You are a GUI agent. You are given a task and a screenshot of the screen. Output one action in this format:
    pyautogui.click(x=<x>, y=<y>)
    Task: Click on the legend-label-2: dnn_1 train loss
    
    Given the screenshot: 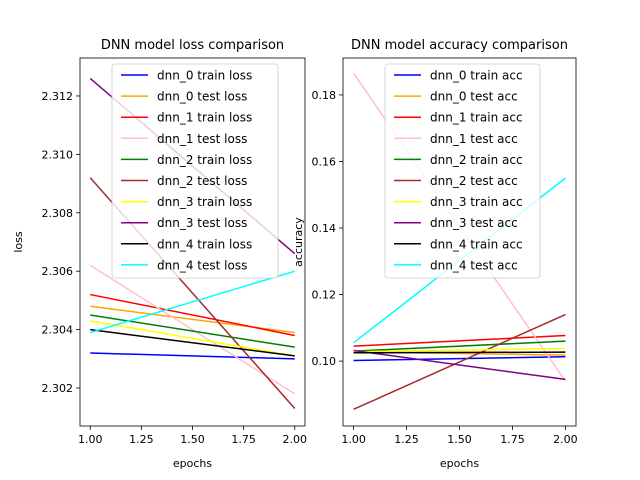 What is the action you would take?
    pyautogui.click(x=204, y=118)
    